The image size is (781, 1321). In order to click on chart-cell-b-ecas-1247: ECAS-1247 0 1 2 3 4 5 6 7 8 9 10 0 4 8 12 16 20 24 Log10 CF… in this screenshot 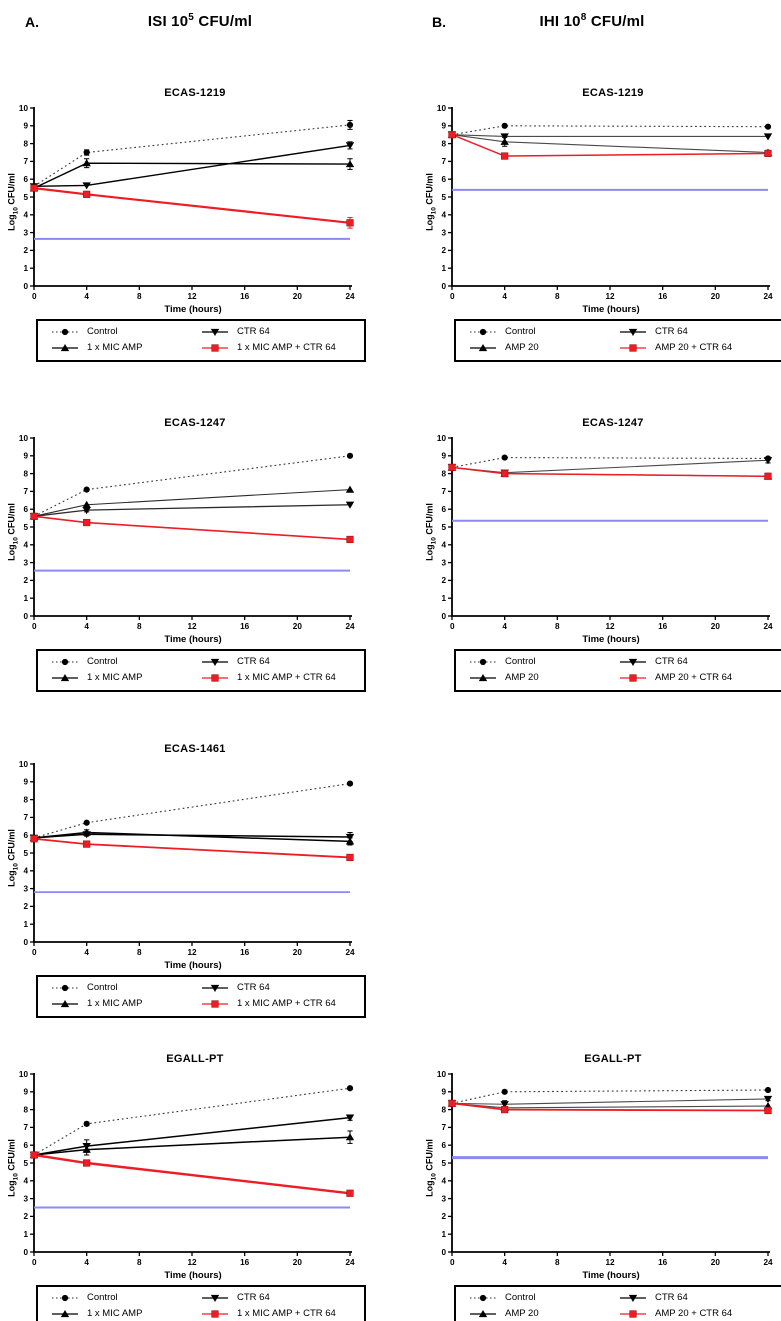, I will do `click(599, 553)`.